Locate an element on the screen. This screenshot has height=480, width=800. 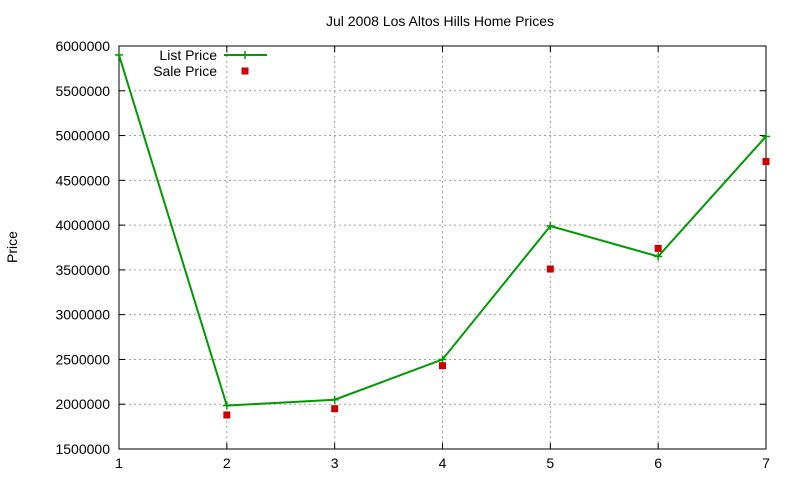
y-axis-title: Price is located at coordinates (12, 247).